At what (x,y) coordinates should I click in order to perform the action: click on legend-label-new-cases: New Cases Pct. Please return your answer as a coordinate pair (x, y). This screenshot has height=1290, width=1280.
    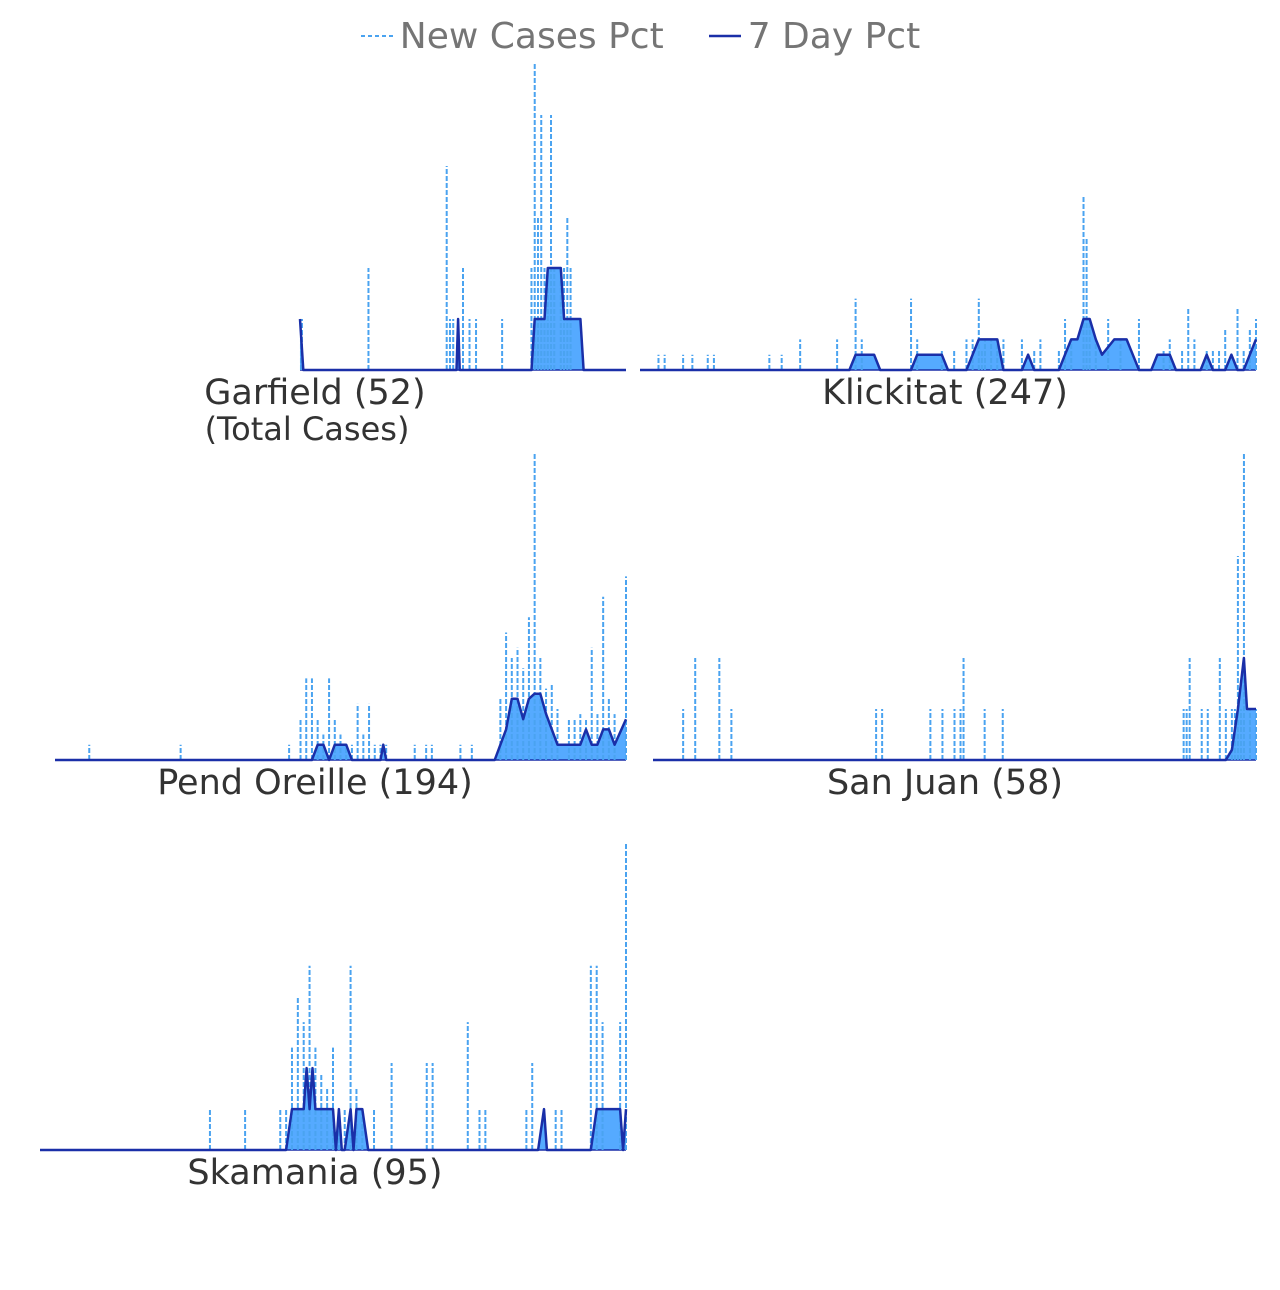
    Looking at the image, I should click on (531, 36).